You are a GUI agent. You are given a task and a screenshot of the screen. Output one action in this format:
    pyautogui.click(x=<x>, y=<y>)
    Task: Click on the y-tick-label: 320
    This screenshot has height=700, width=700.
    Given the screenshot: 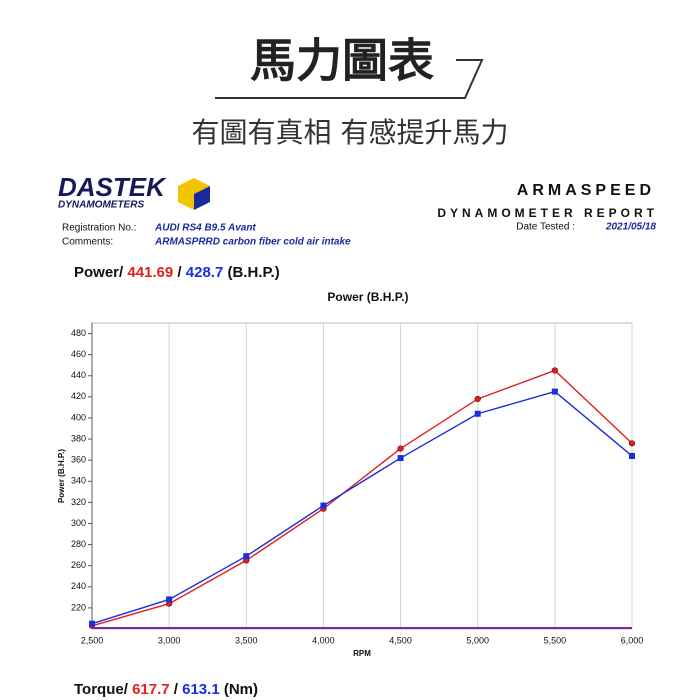 What is the action you would take?
    pyautogui.click(x=78, y=502)
    